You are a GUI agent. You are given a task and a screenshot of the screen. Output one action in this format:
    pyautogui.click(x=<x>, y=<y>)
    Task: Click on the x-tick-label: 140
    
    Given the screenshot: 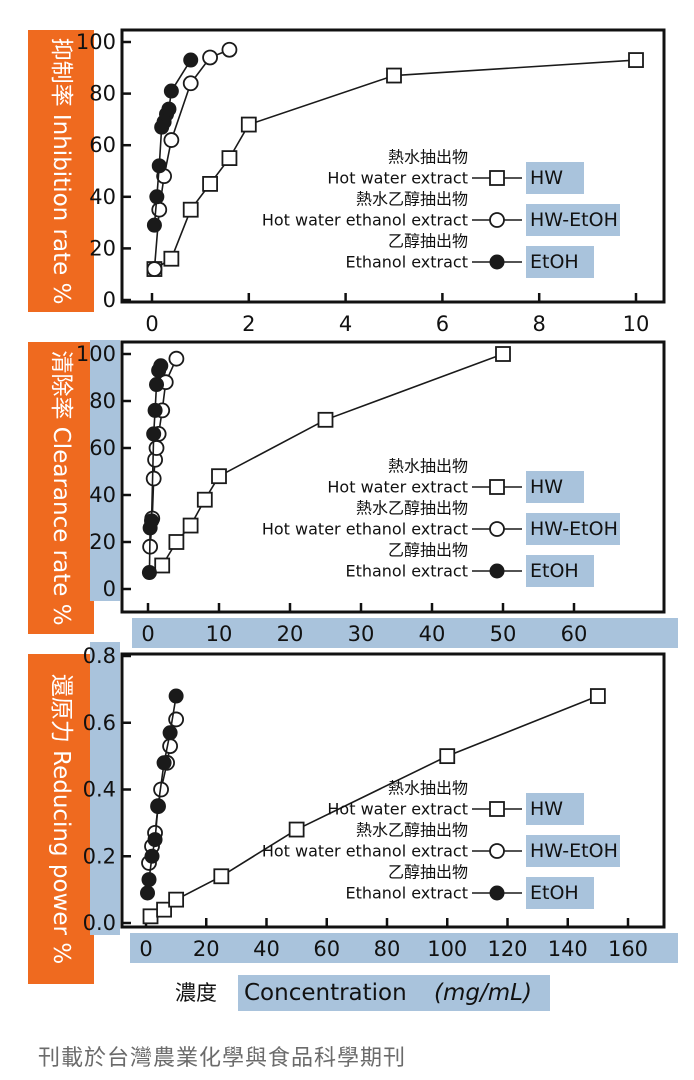 What is the action you would take?
    pyautogui.click(x=568, y=949)
    